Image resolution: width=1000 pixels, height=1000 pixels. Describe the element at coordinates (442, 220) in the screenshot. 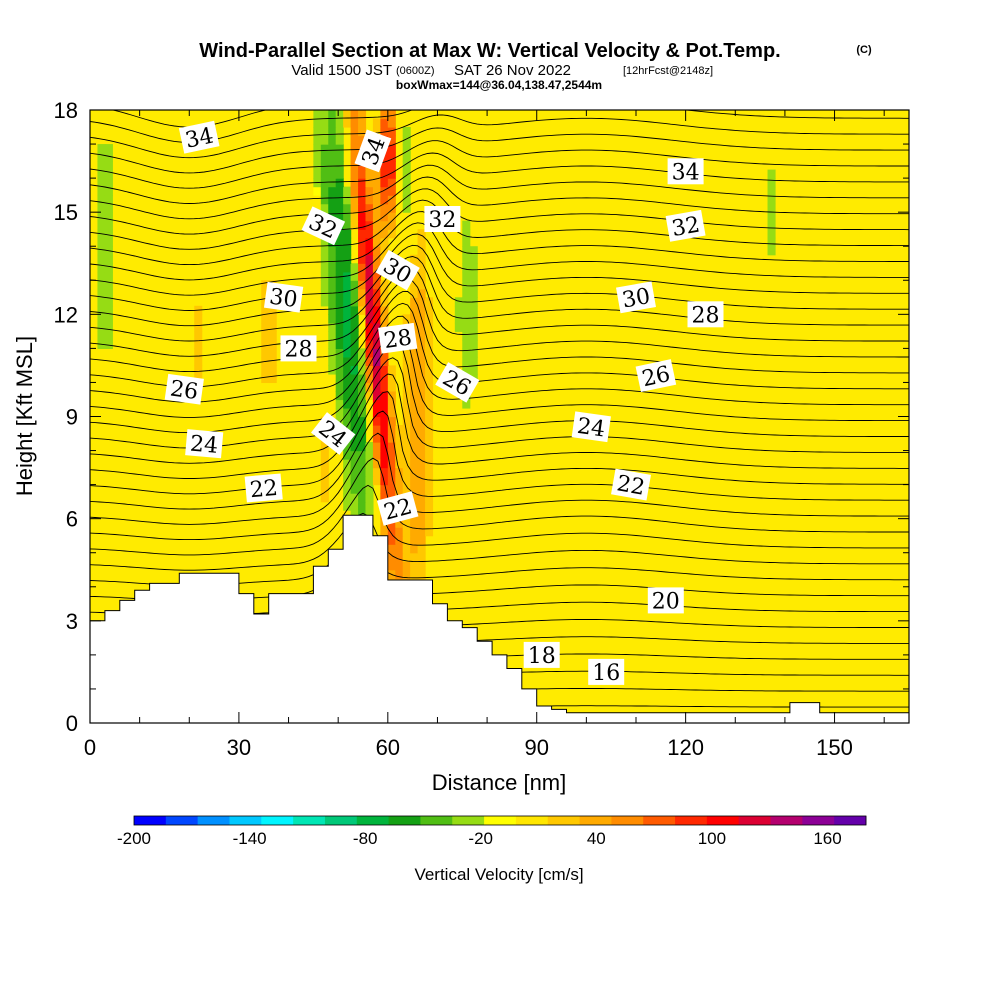

I see `contour-label-text: 32` at that location.